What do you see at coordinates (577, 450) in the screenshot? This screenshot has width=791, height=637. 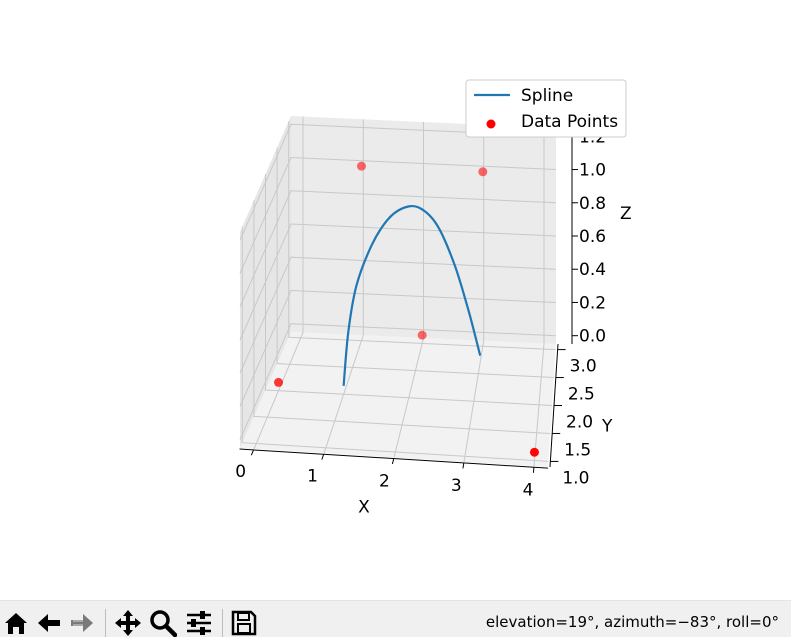 I see `y-tick-label: 1.5` at bounding box center [577, 450].